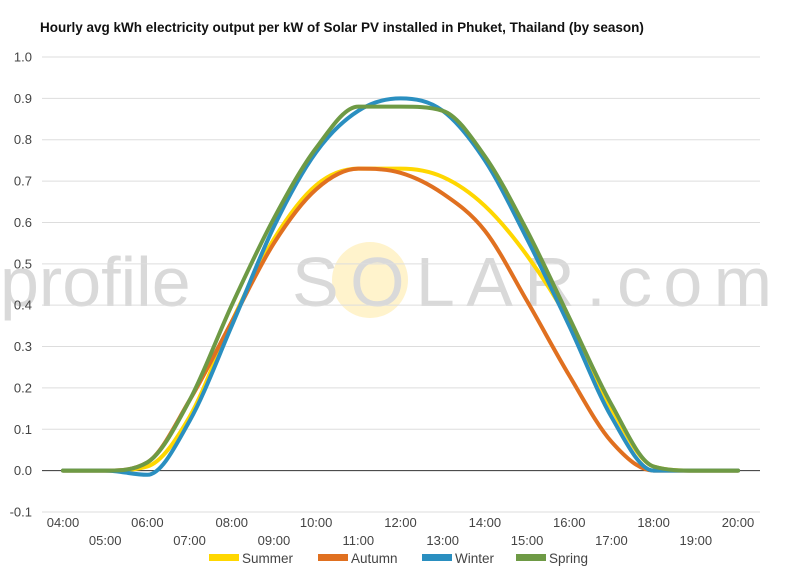 This screenshot has height=570, width=800. I want to click on legend: Summer Autumn Winter Spring, so click(398, 558).